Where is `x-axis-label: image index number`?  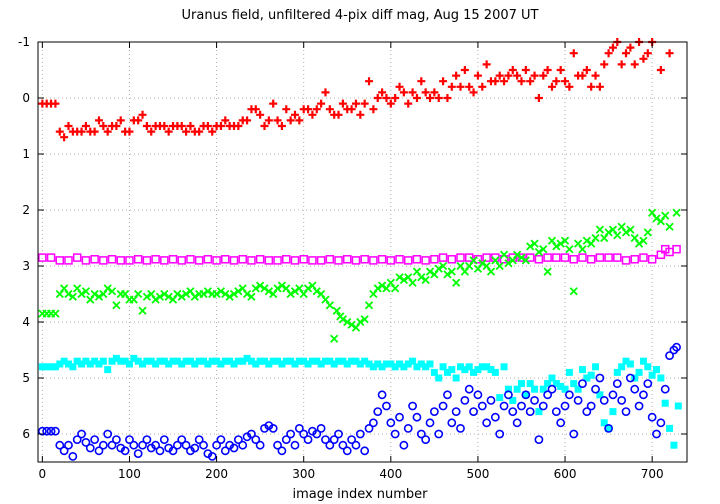 x-axis-label: image index number is located at coordinates (360, 494).